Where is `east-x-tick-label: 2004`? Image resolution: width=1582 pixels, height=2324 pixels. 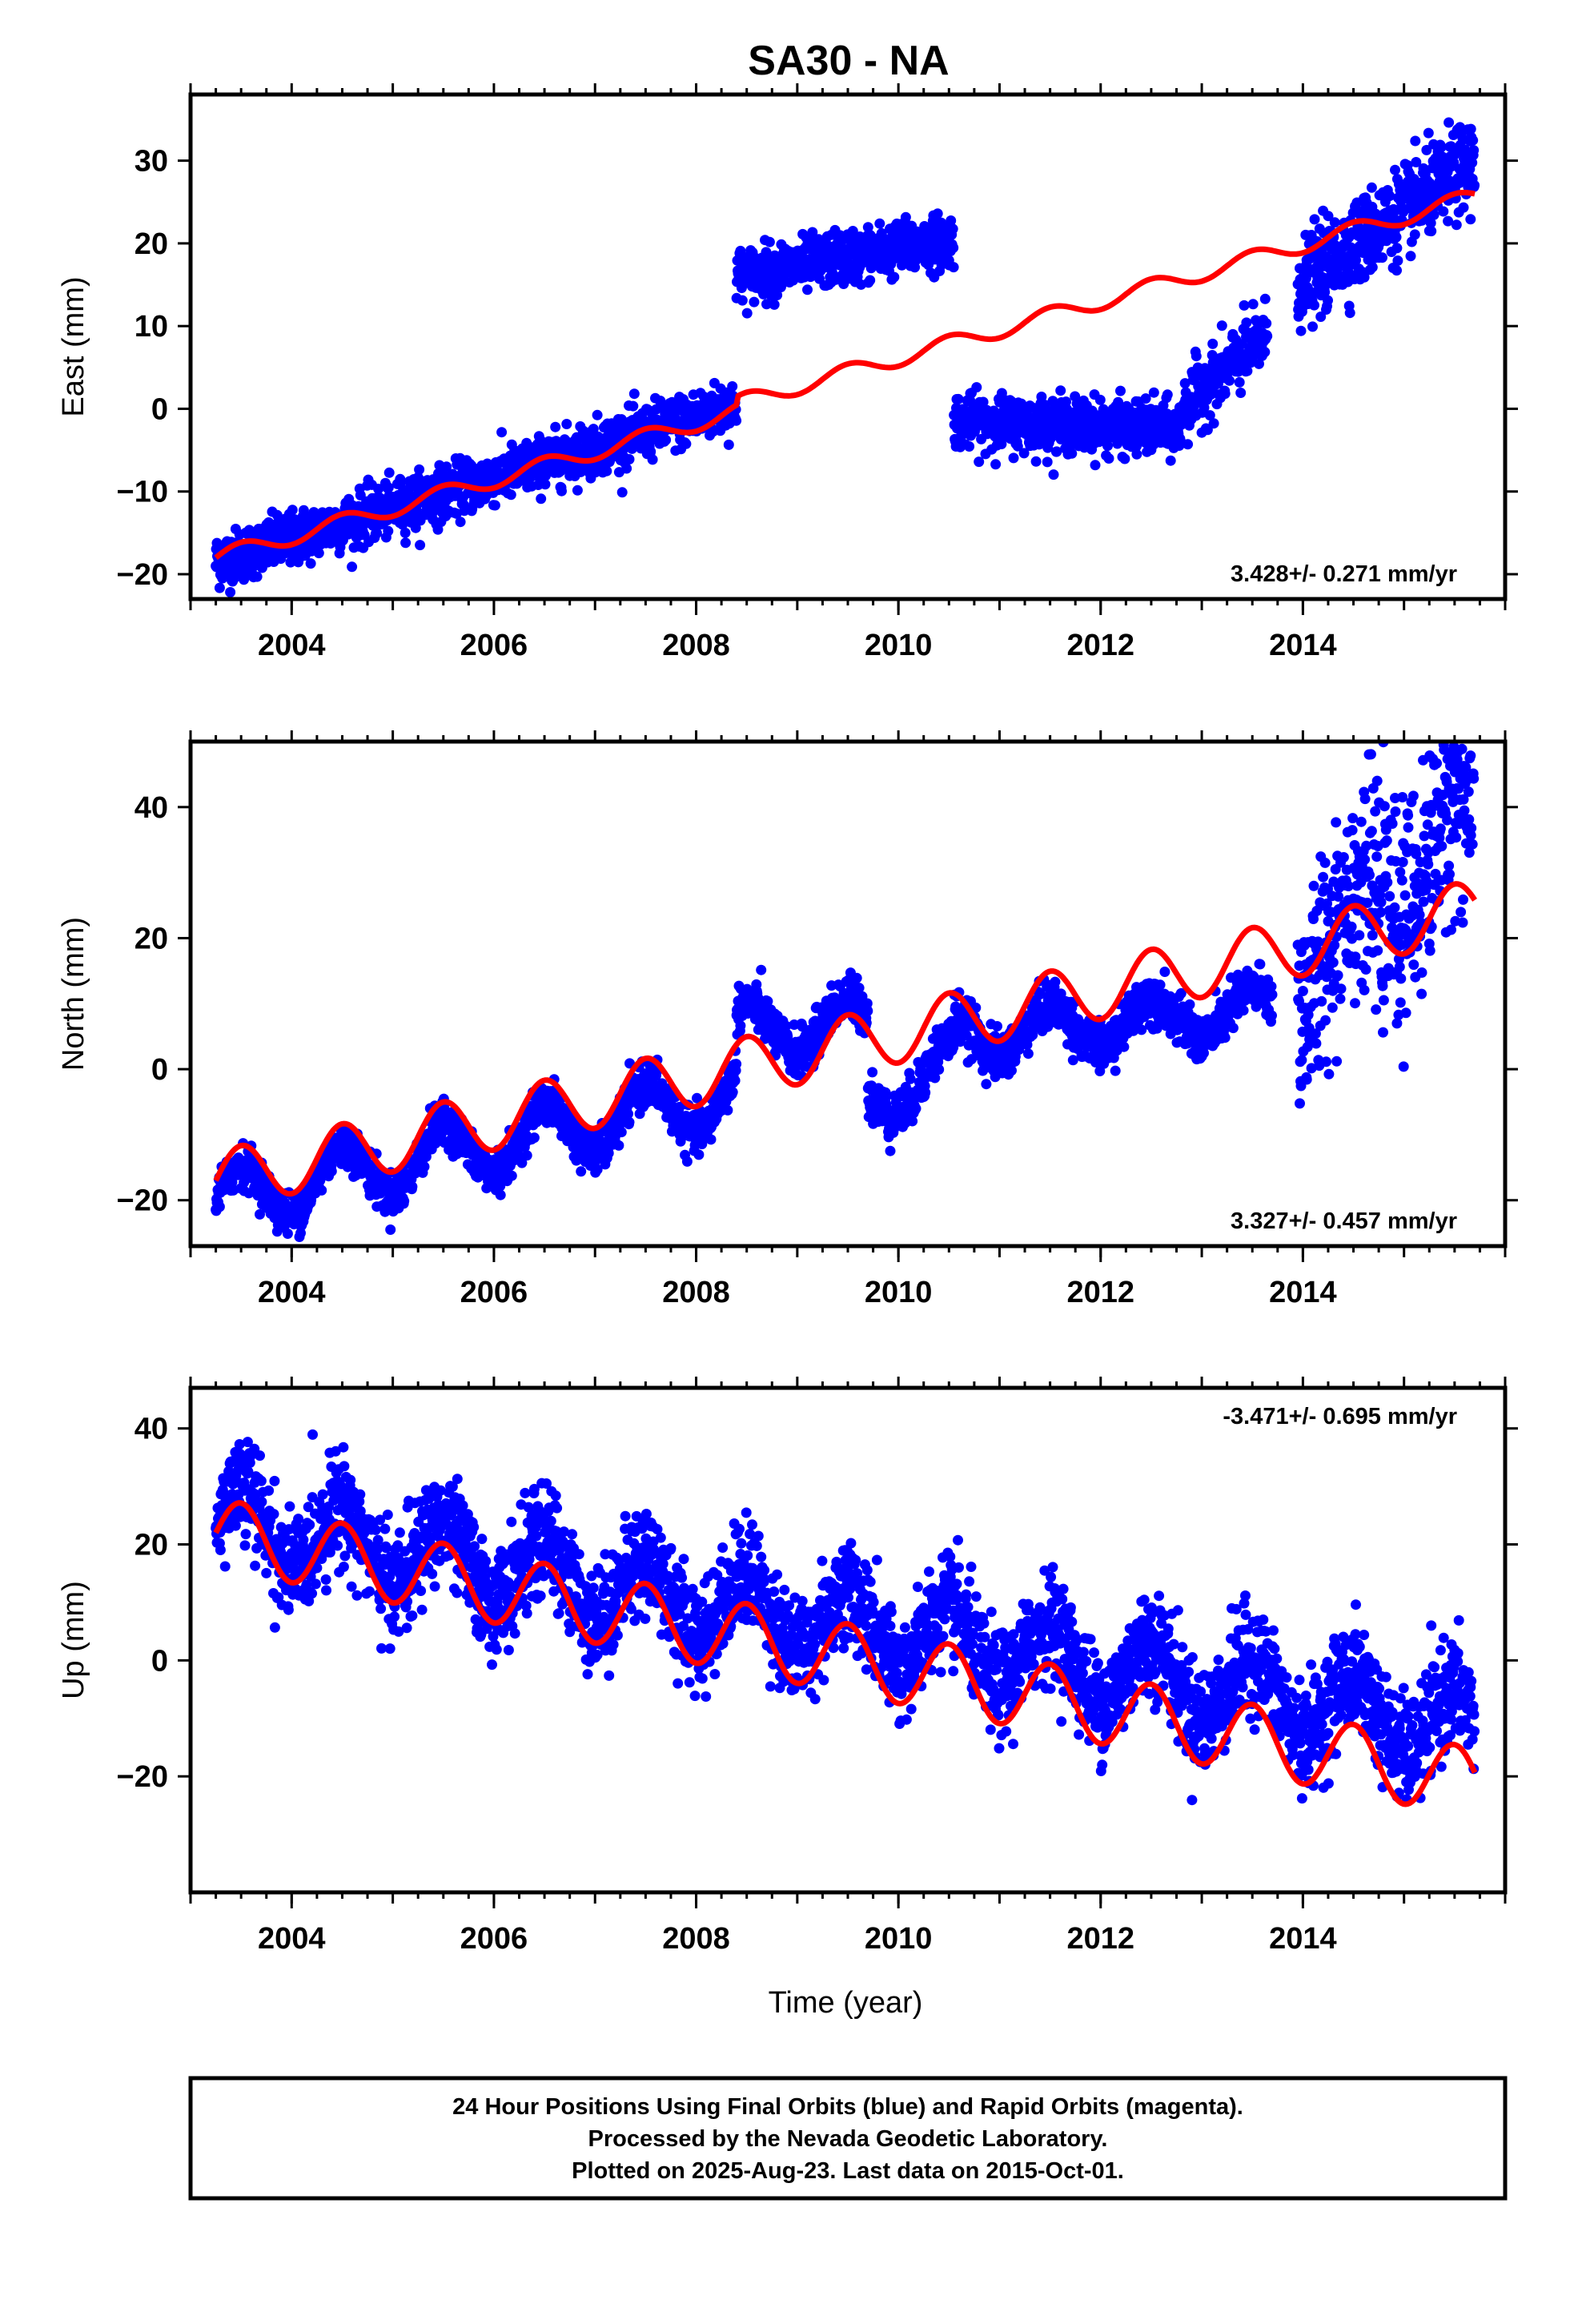
east-x-tick-label: 2004 is located at coordinates (292, 645).